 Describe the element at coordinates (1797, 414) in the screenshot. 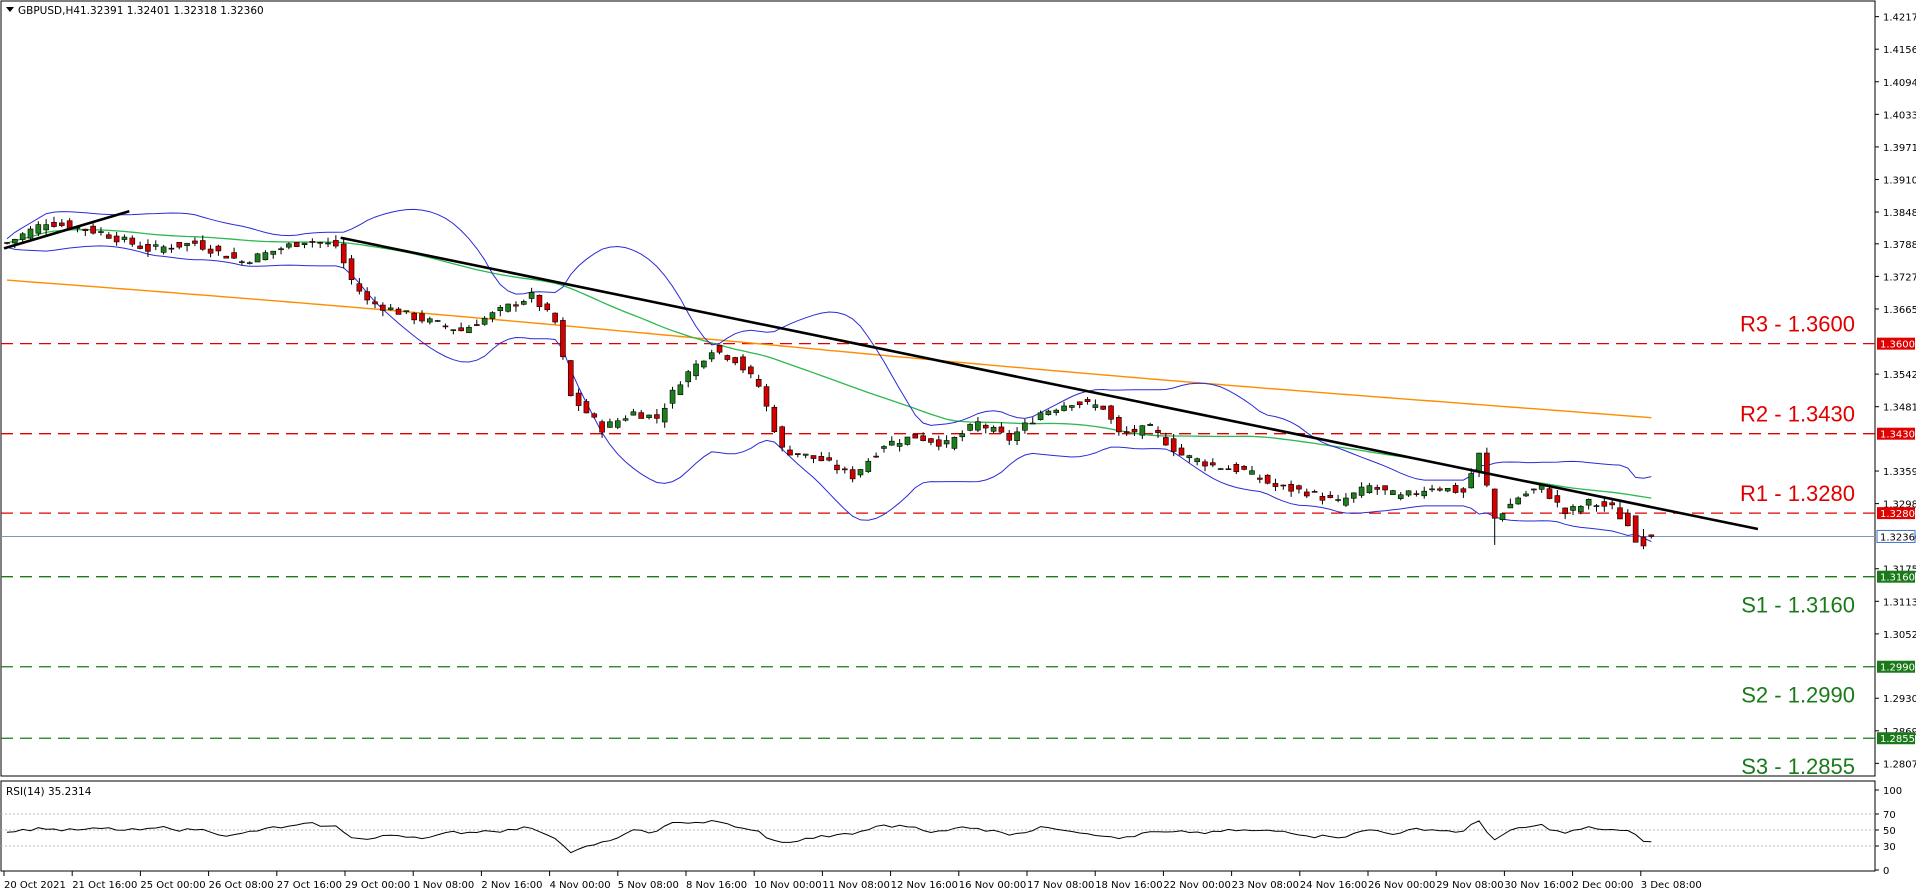

I see `level-label-r2: R2 - 1.3430` at that location.